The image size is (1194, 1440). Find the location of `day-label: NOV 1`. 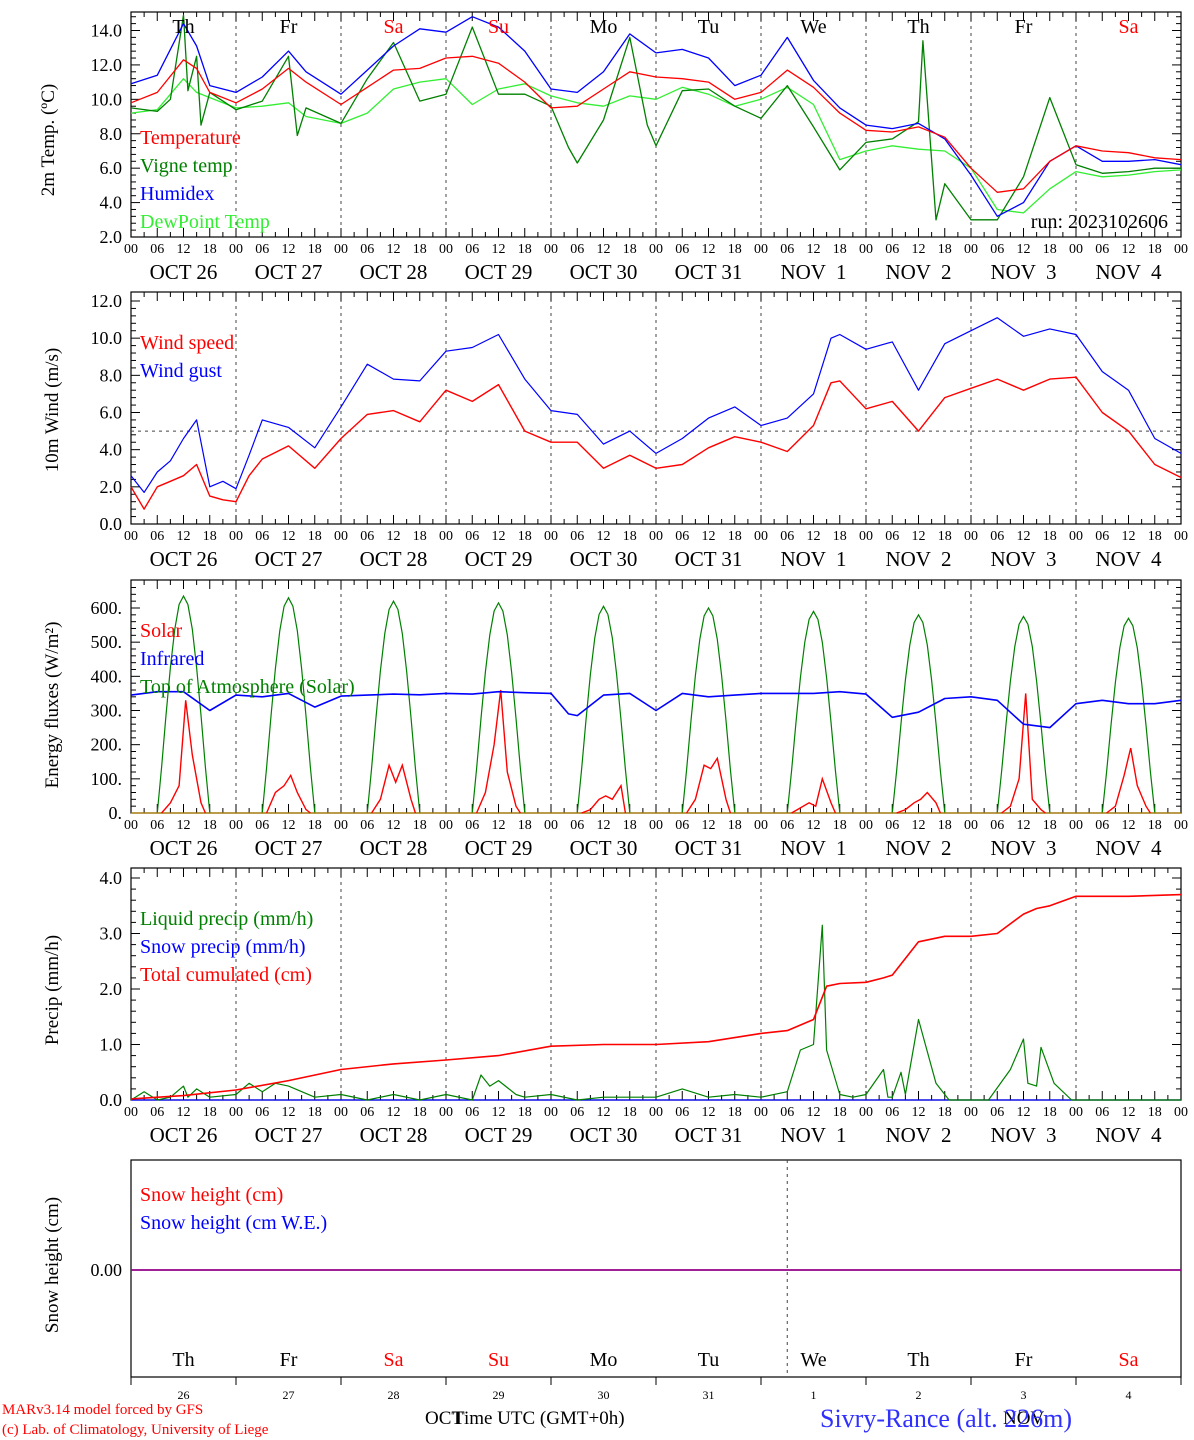

day-label: NOV 1 is located at coordinates (813, 848).